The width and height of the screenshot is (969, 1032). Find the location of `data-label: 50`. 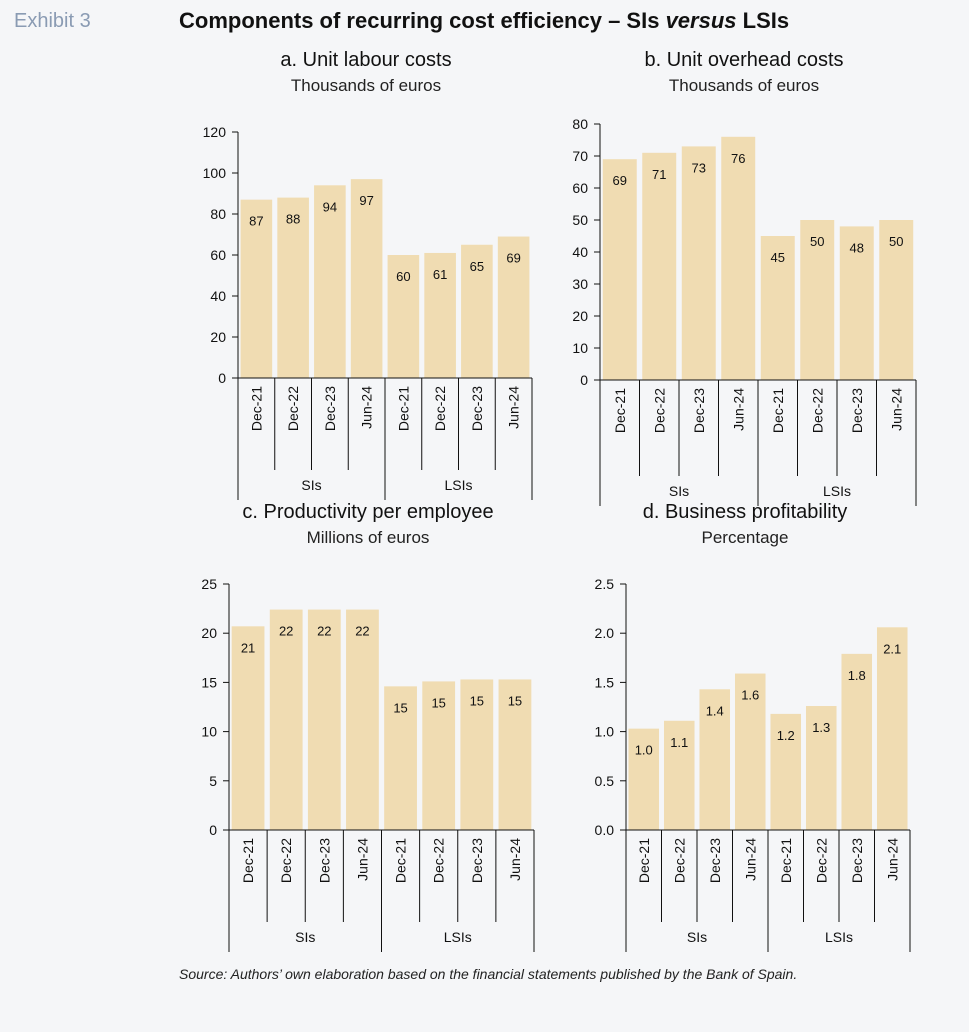

data-label: 50 is located at coordinates (817, 241).